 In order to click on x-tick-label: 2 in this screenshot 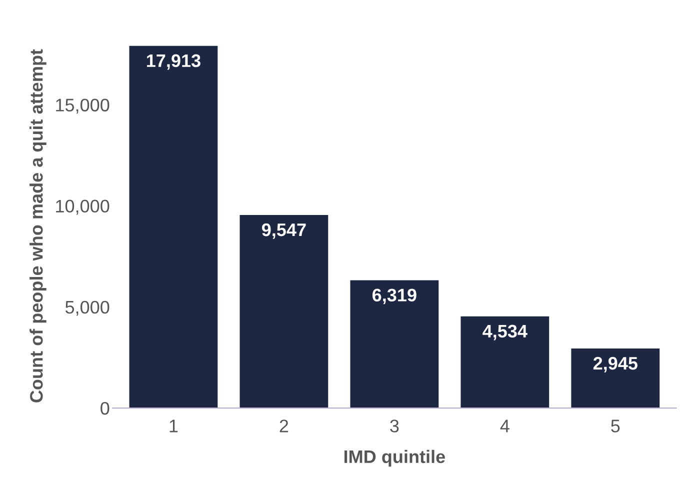, I will do `click(284, 426)`.